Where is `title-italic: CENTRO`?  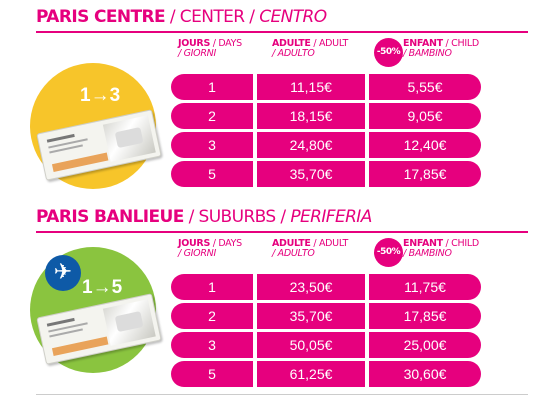
title-italic: CENTRO is located at coordinates (293, 17).